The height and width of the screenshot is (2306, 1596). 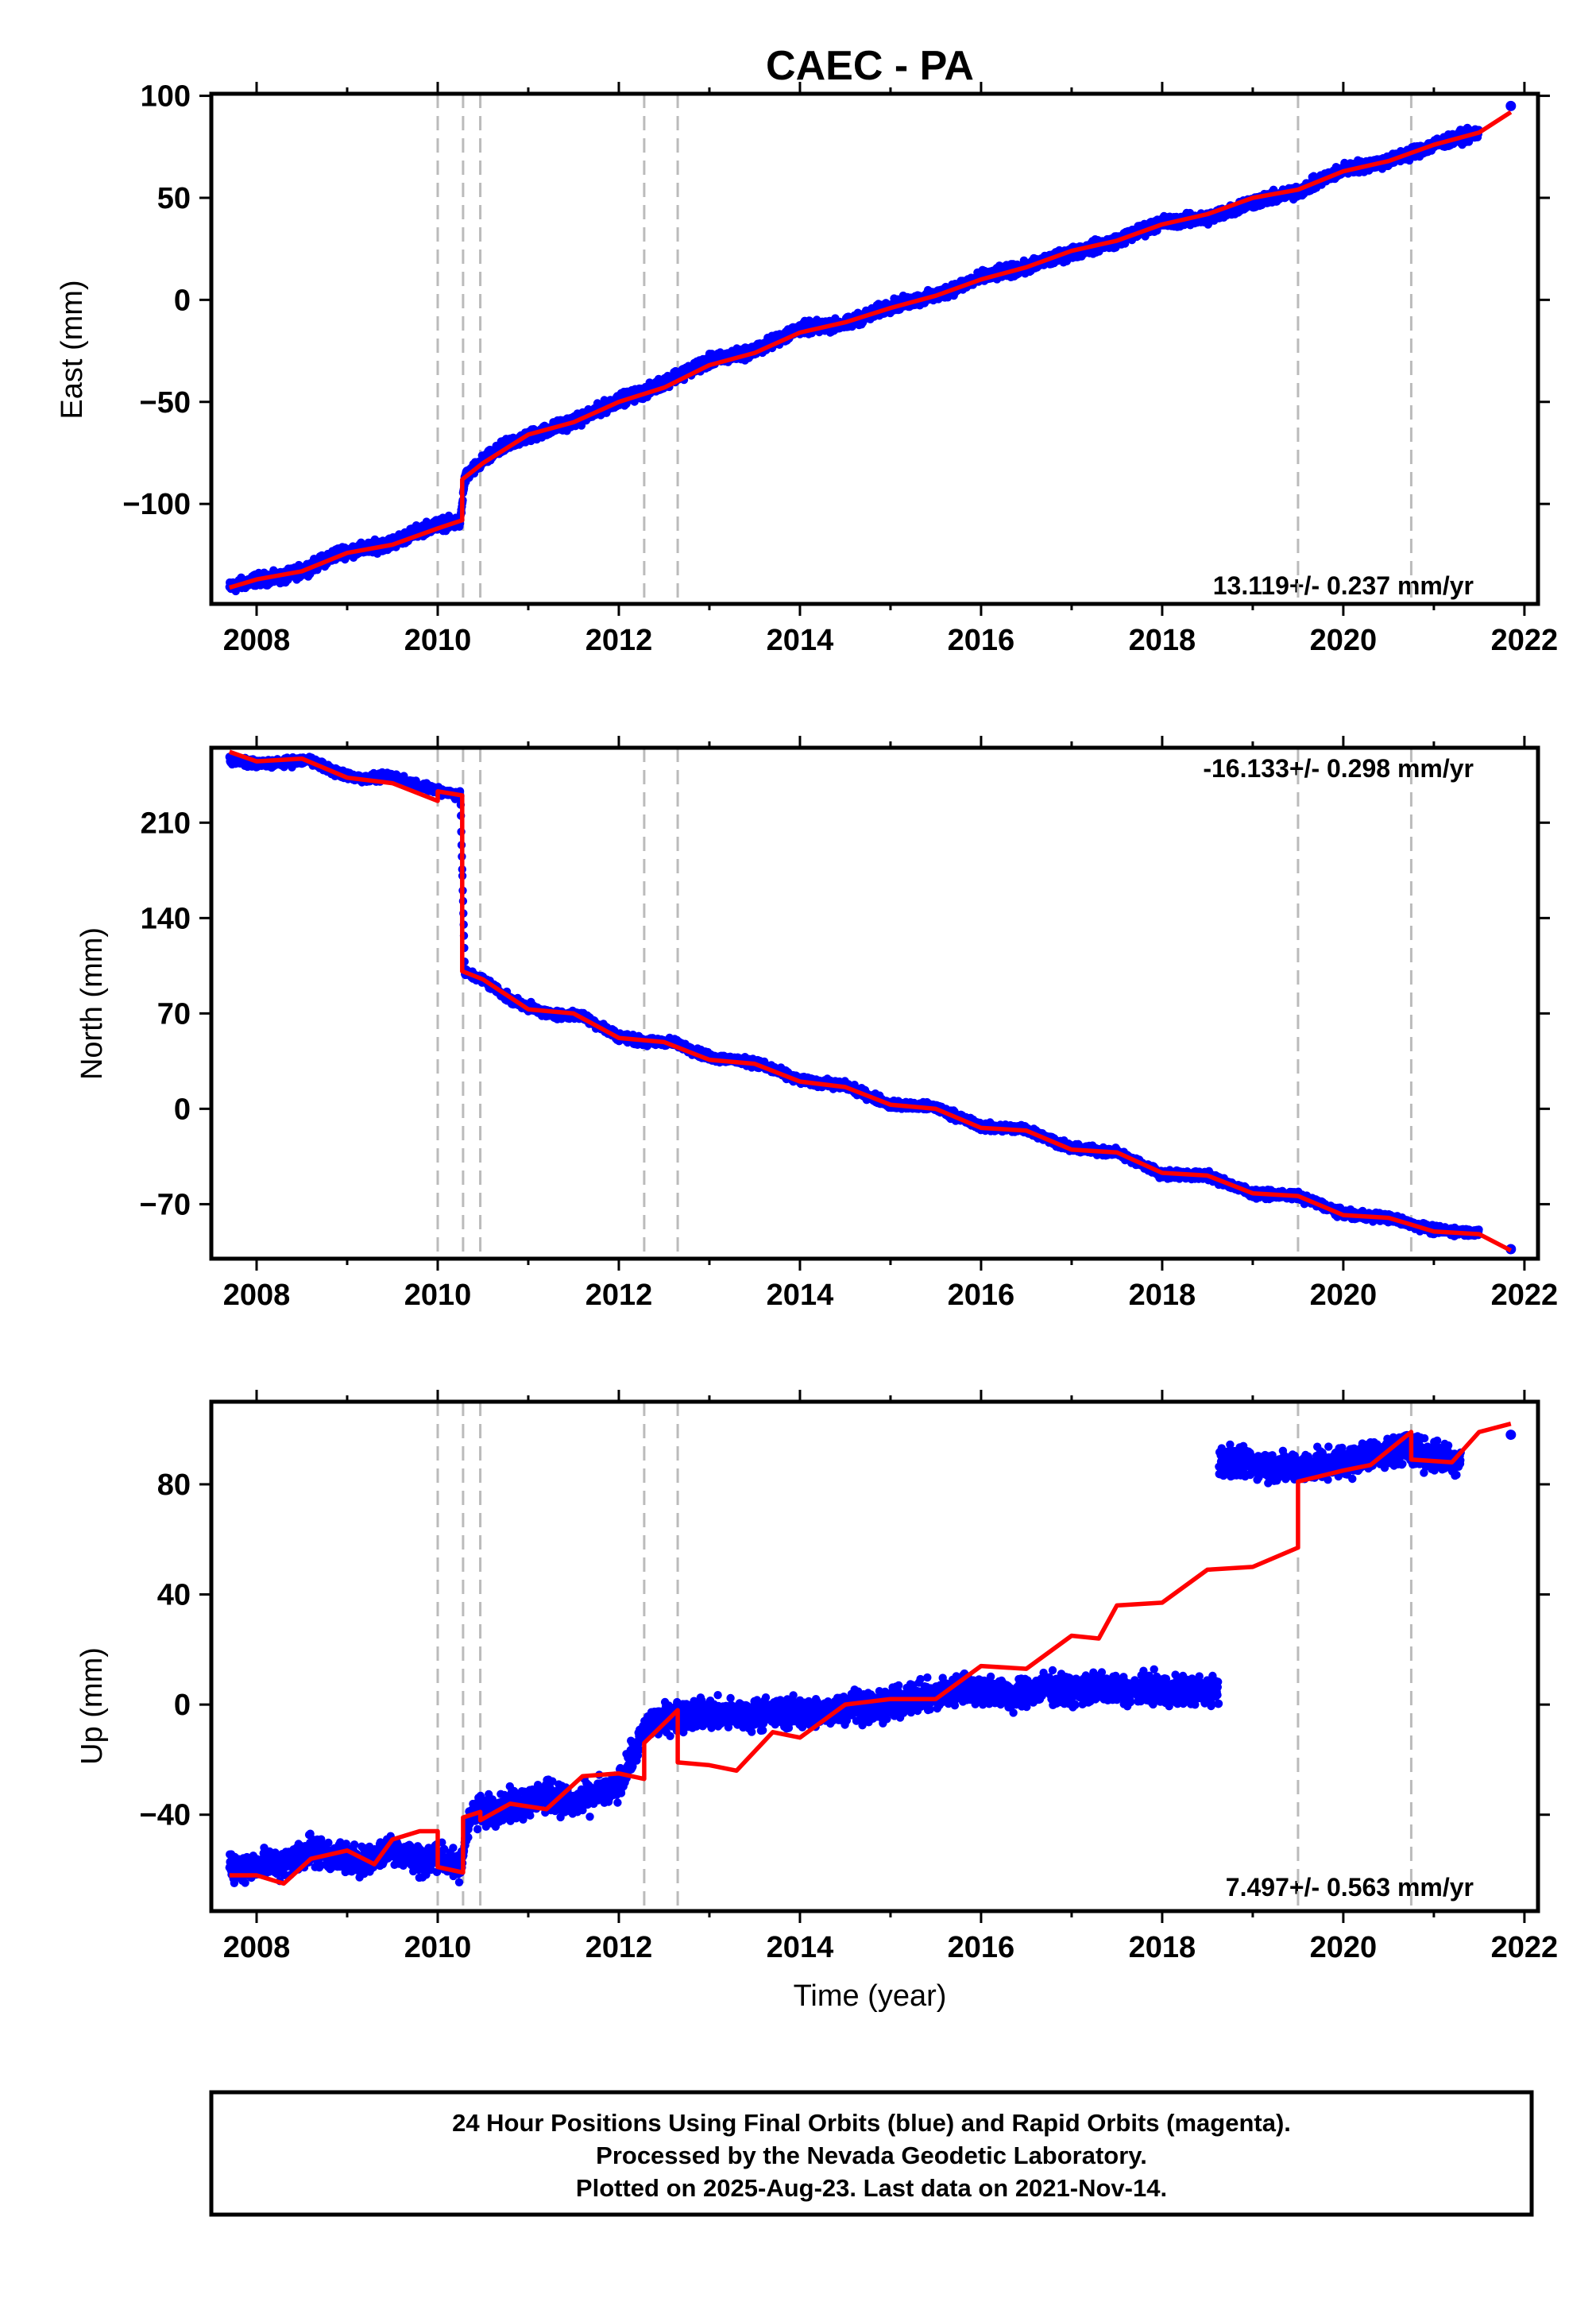 I want to click on chart-title: CAEC - PA, so click(x=870, y=66).